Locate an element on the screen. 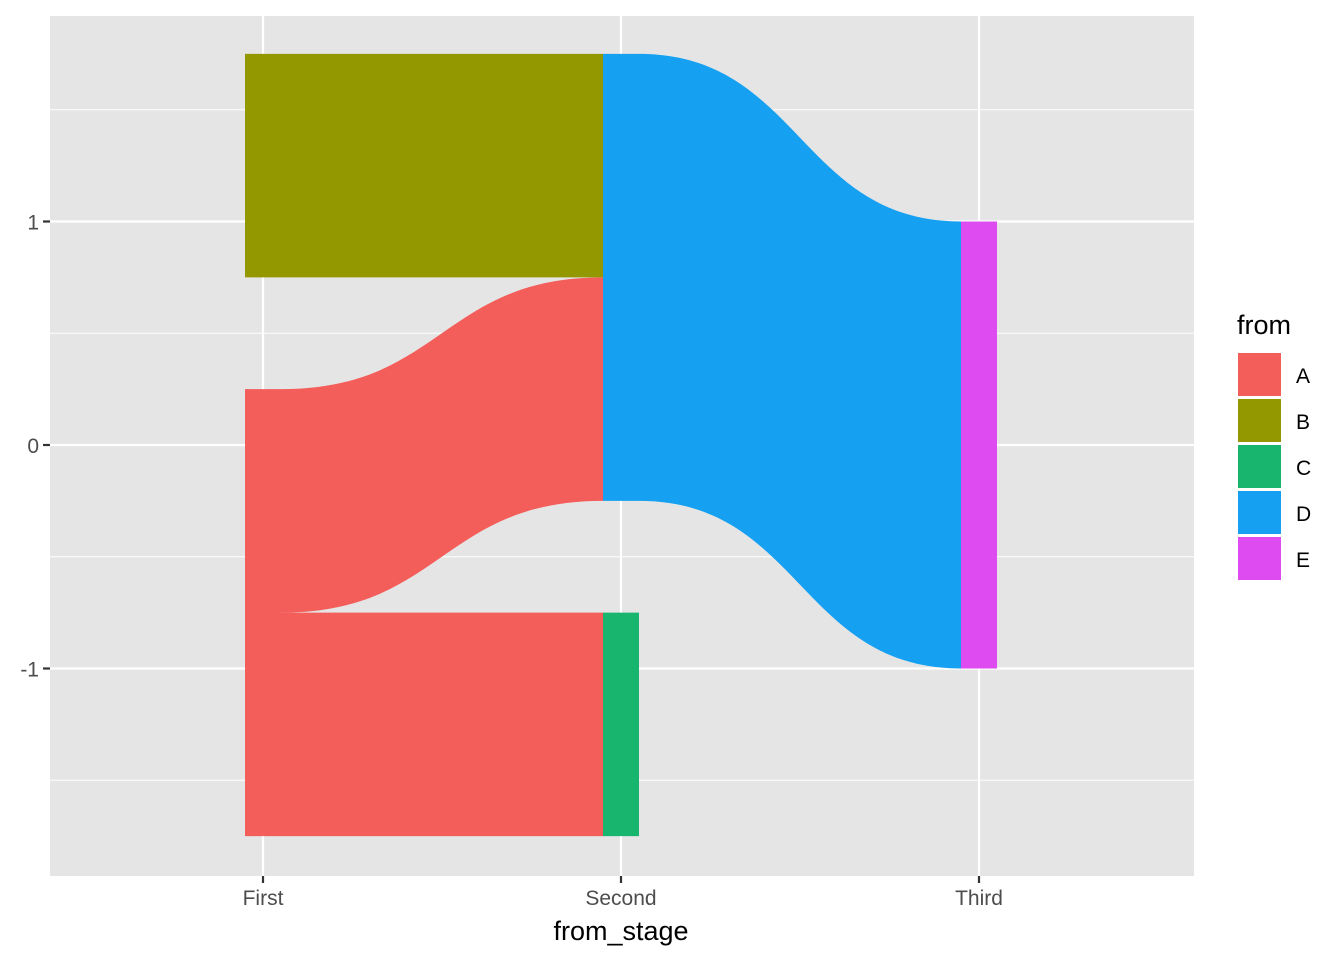  x-axis-title: from_stage is located at coordinates (620, 931).